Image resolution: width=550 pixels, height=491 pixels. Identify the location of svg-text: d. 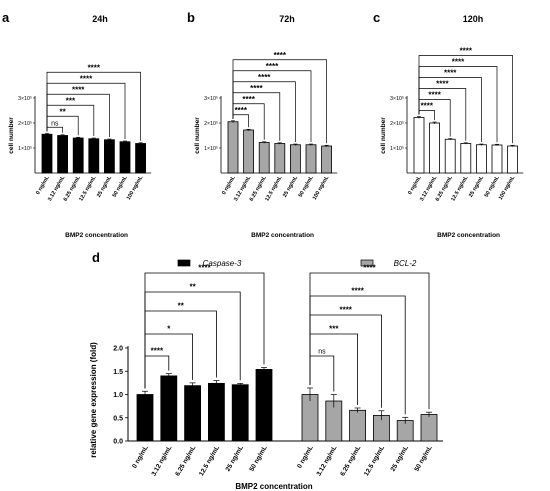
(96, 257).